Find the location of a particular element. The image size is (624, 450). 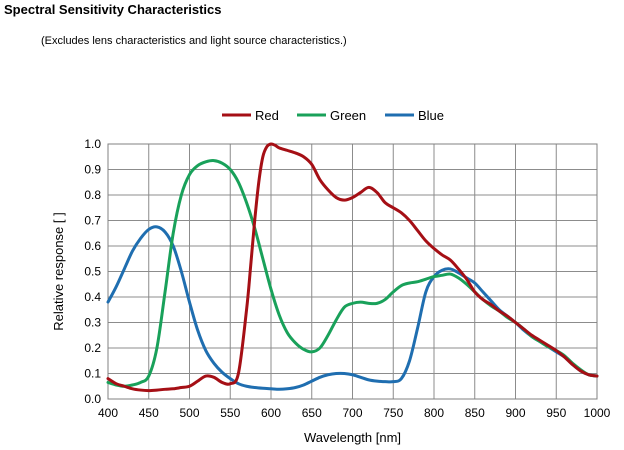

y-axis-ticks: 0.0 0.1 0.2 0.3 0.4 0.5 0.6 0.7 0.8 0.9 1.0 is located at coordinates (92, 271).